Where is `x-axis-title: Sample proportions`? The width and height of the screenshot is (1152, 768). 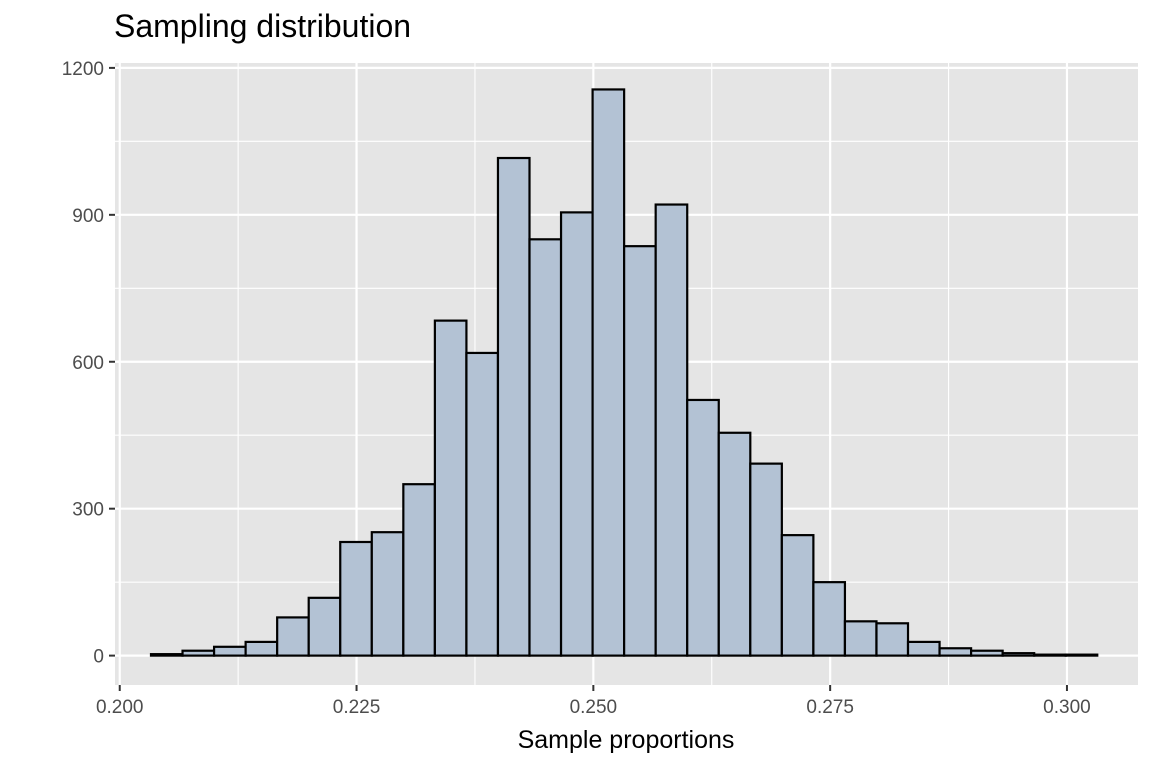
x-axis-title: Sample proportions is located at coordinates (626, 740).